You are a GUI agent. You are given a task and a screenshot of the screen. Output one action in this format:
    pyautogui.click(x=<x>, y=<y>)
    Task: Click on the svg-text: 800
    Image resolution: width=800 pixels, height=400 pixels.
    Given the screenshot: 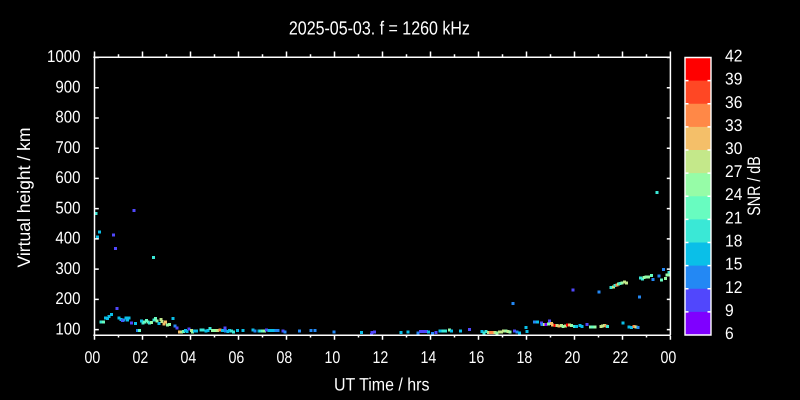 What is the action you would take?
    pyautogui.click(x=67, y=117)
    